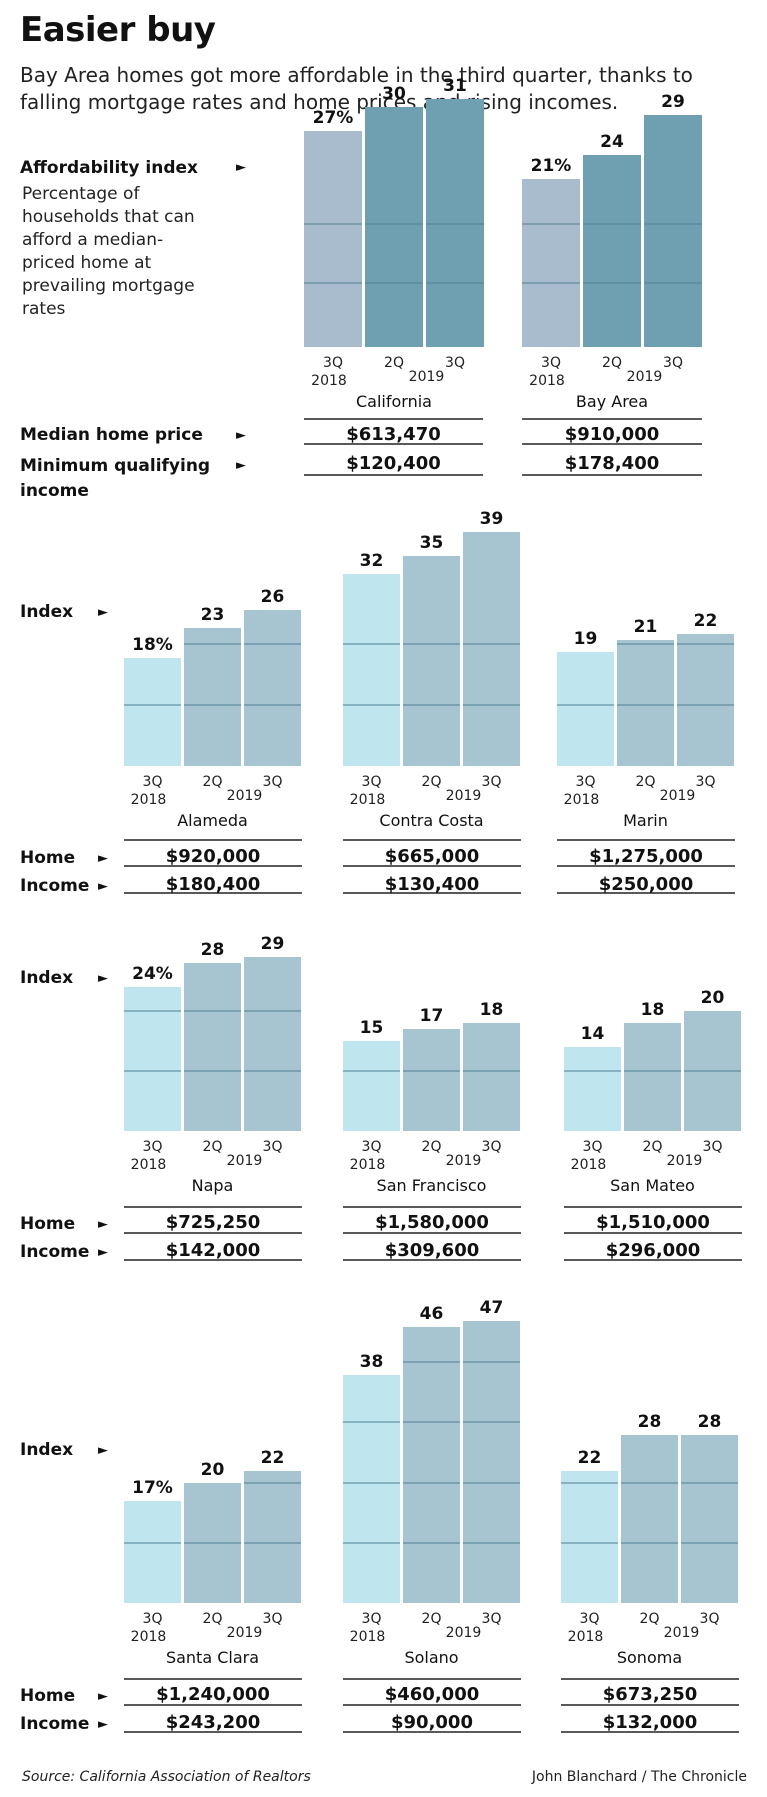 This screenshot has width=767, height=1797. What do you see at coordinates (213, 1222) in the screenshot?
I see `home-value-napa: $725,250` at bounding box center [213, 1222].